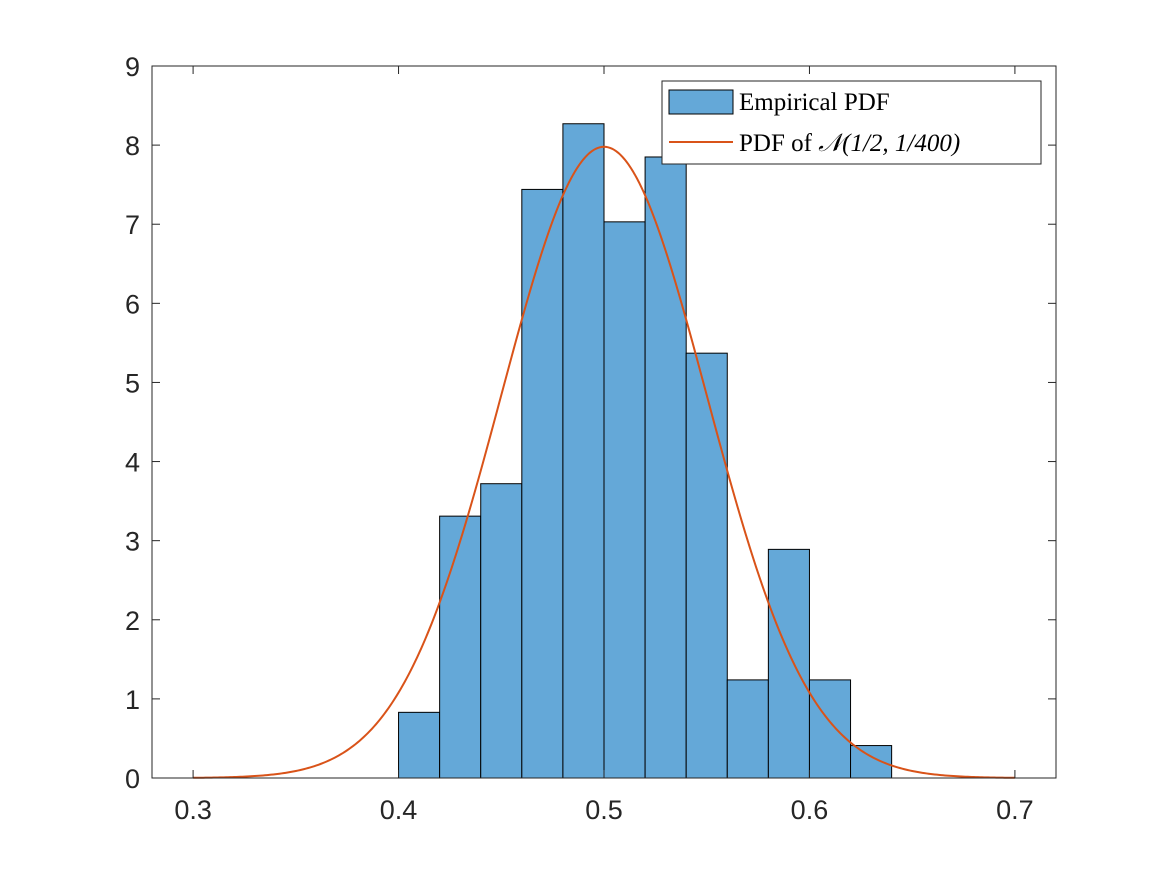  Describe the element at coordinates (701, 102) in the screenshot. I see `legend-swatch-histogram` at that location.